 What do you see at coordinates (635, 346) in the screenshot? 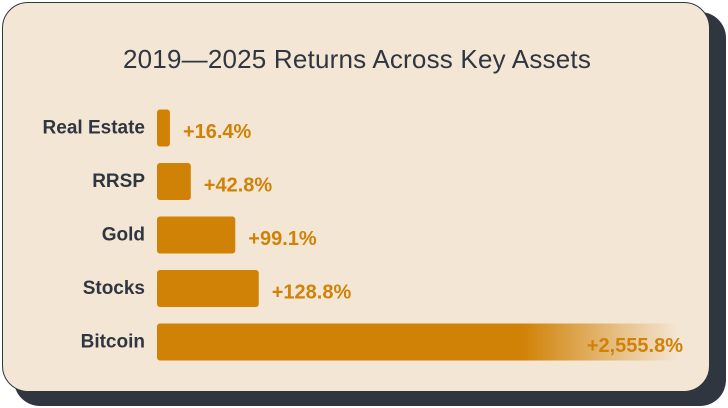
I see `value-label: +2,555.8%` at bounding box center [635, 346].